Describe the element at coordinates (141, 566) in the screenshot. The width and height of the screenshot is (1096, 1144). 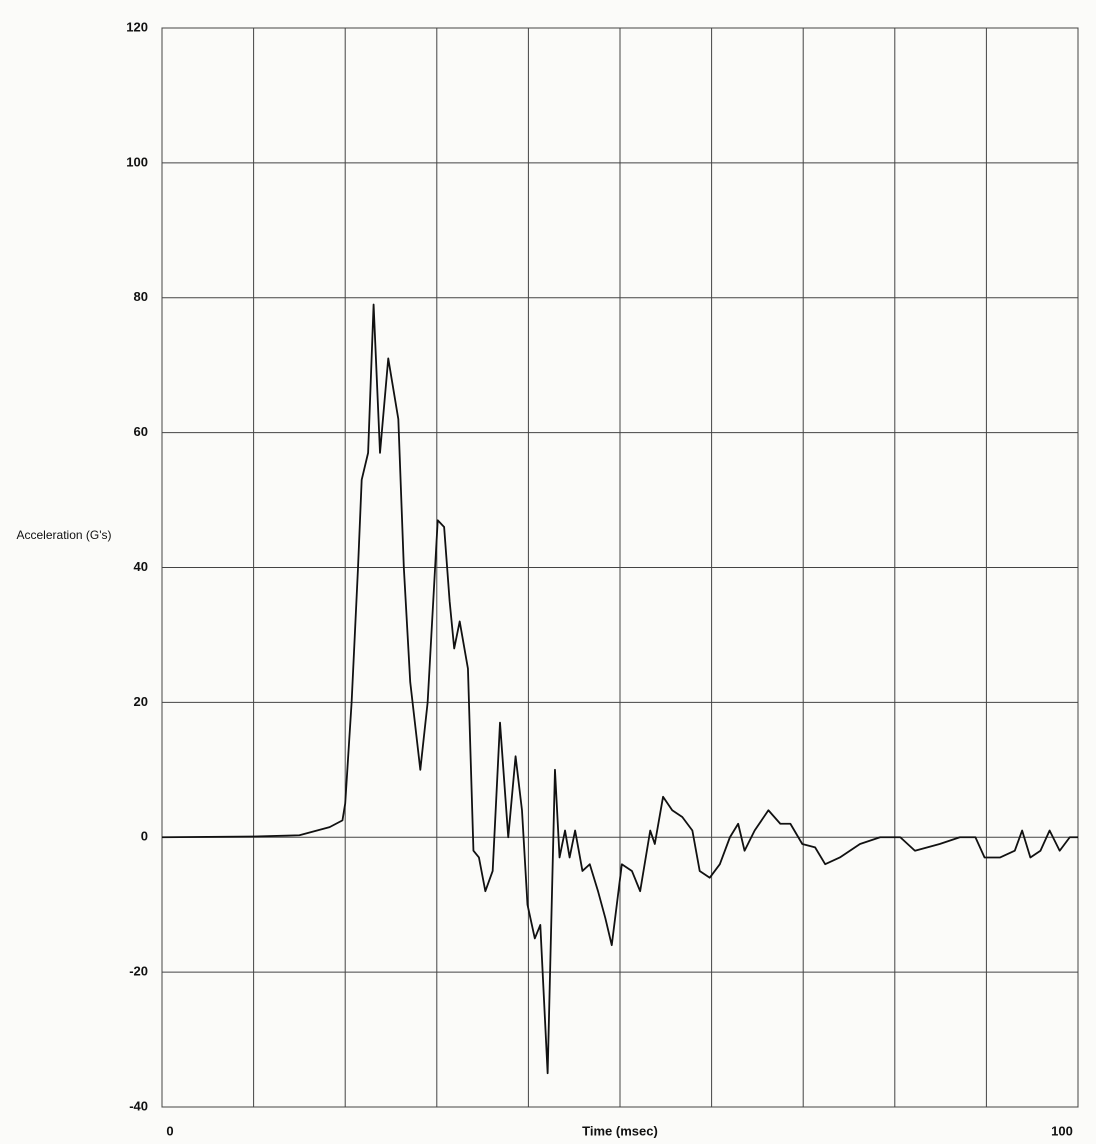
I see `y-tick-label: 40` at that location.